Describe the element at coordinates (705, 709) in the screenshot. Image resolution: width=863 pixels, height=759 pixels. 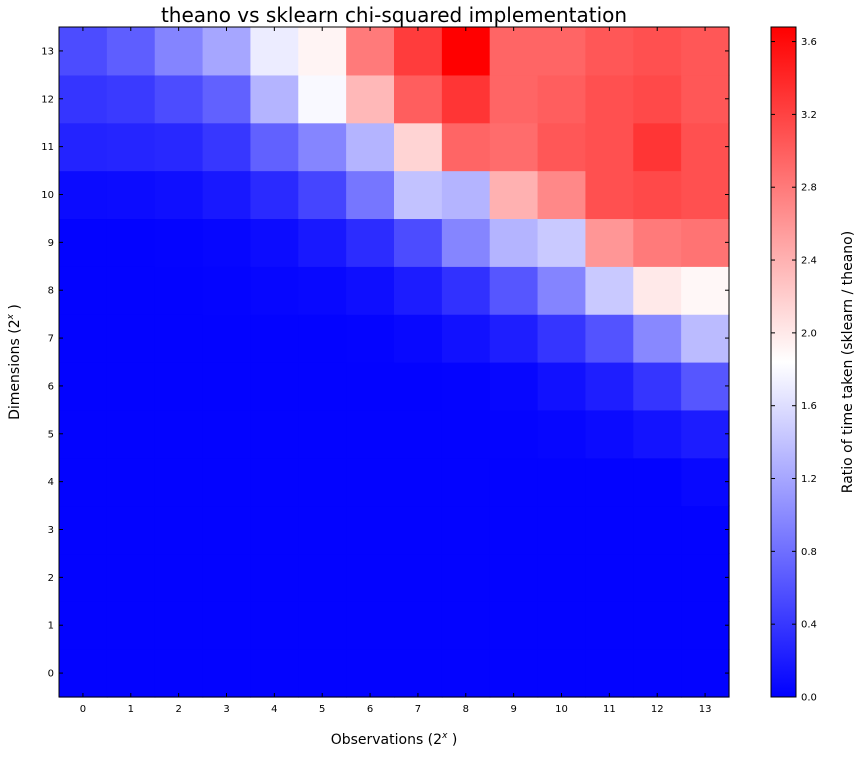
I see `x-tick-label: 13` at that location.